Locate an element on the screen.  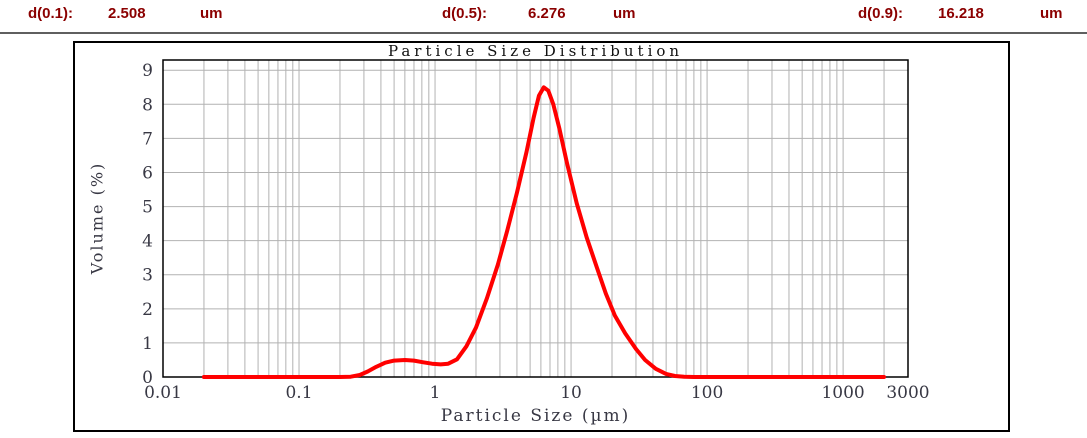
d90-label: d(0.9): is located at coordinates (880, 13).